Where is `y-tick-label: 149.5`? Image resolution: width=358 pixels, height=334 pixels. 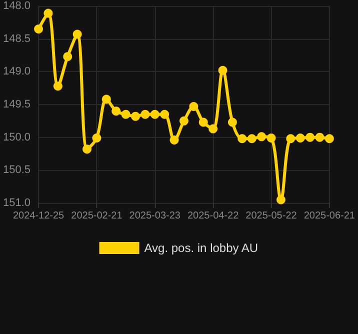
y-tick-label: 149.5 is located at coordinates (16, 104).